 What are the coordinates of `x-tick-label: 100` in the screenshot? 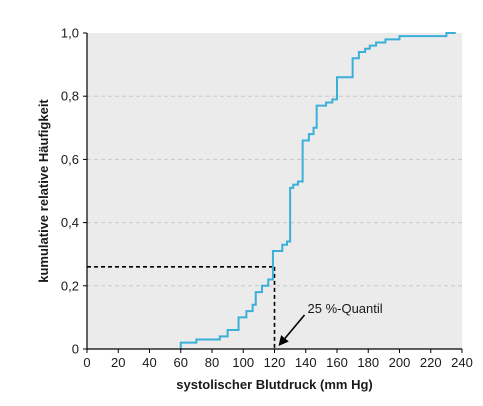 It's located at (243, 362).